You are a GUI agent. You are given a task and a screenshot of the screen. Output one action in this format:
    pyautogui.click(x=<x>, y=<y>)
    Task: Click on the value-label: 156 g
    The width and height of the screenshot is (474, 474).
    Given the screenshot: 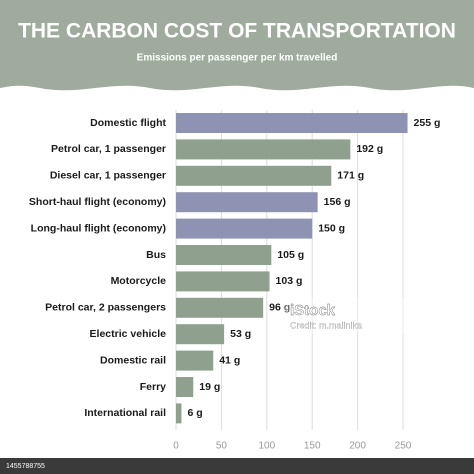 What is the action you would take?
    pyautogui.click(x=337, y=202)
    